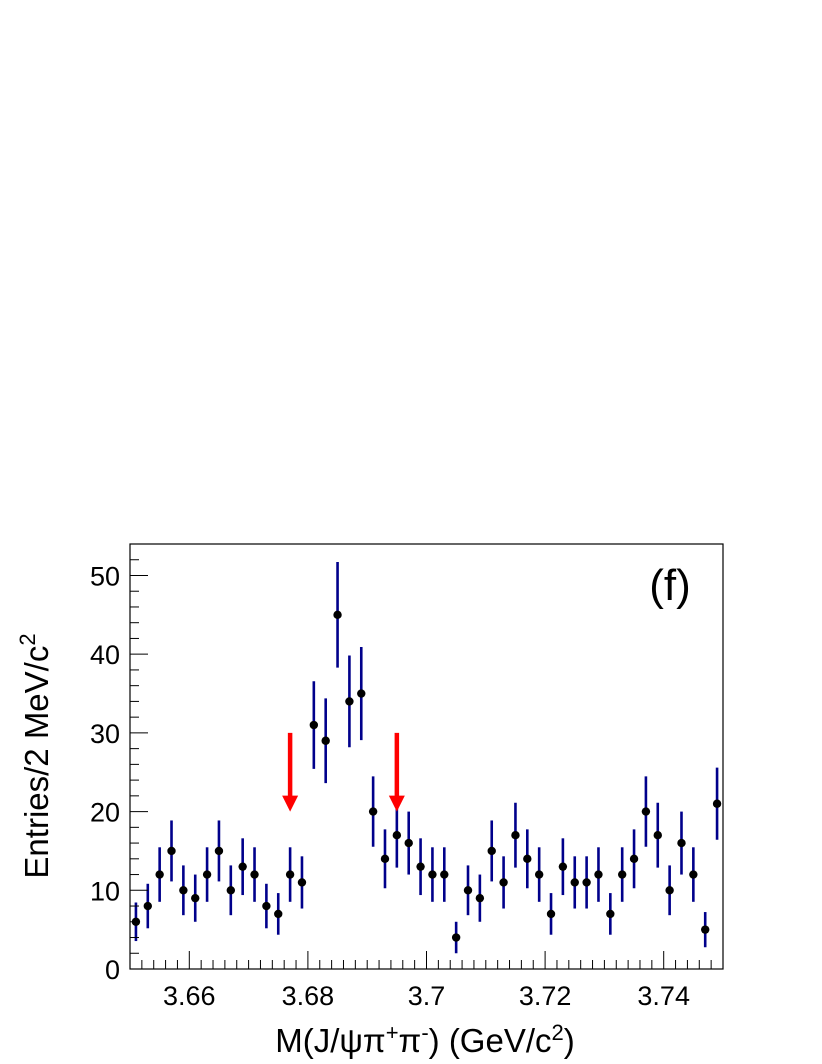 The image size is (822, 1064). Describe the element at coordinates (35, 755) in the screenshot. I see `y-axis-title: Entries/2 MeV/c2` at that location.